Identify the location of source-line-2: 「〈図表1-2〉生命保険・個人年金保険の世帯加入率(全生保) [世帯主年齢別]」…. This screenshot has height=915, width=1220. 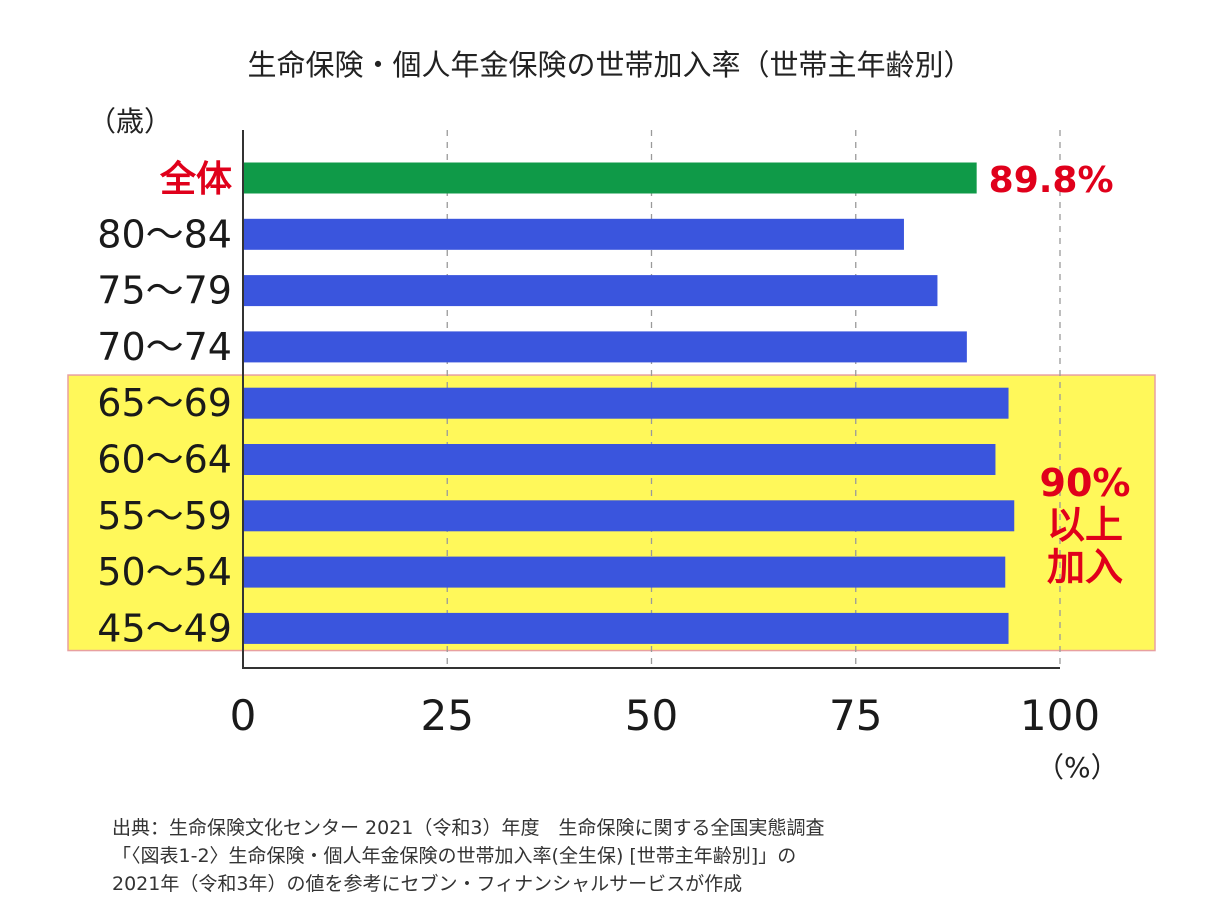
(454, 856).